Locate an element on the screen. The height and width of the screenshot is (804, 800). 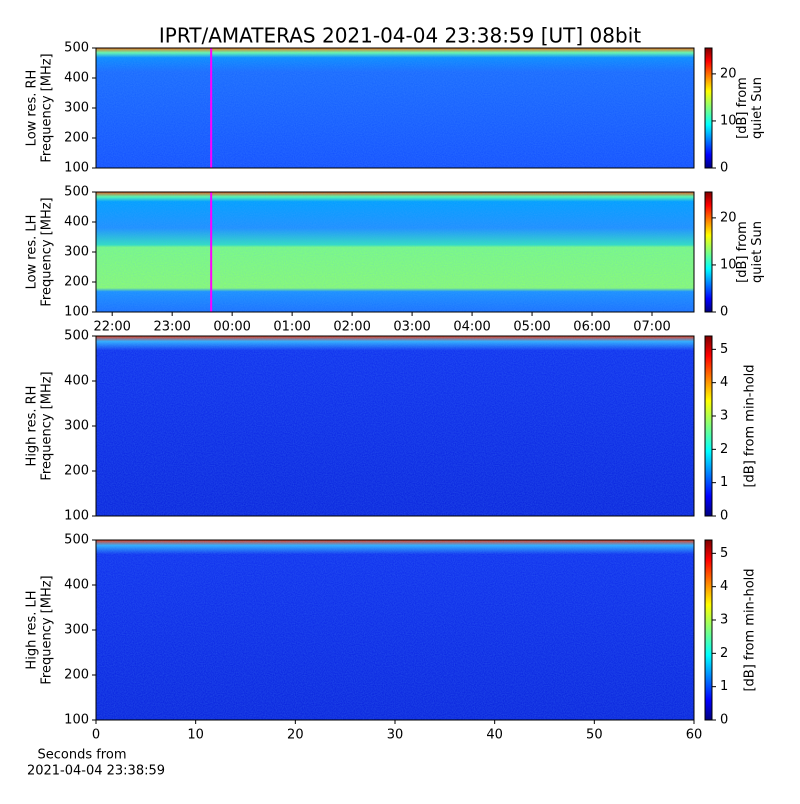
x-tick-label: 40 is located at coordinates (494, 735).